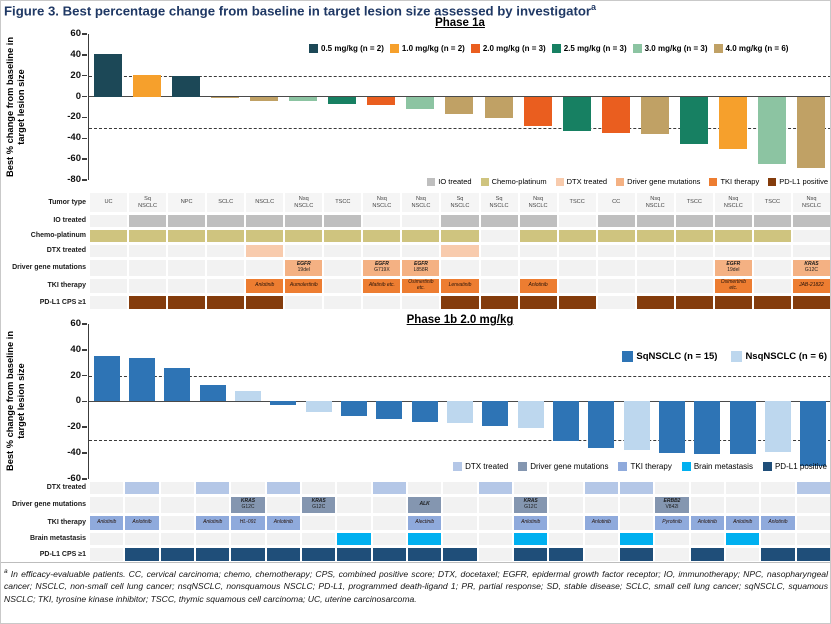 The width and height of the screenshot is (831, 624). Describe the element at coordinates (717, 466) in the screenshot. I see `legend-item: Brain metastasis` at that location.